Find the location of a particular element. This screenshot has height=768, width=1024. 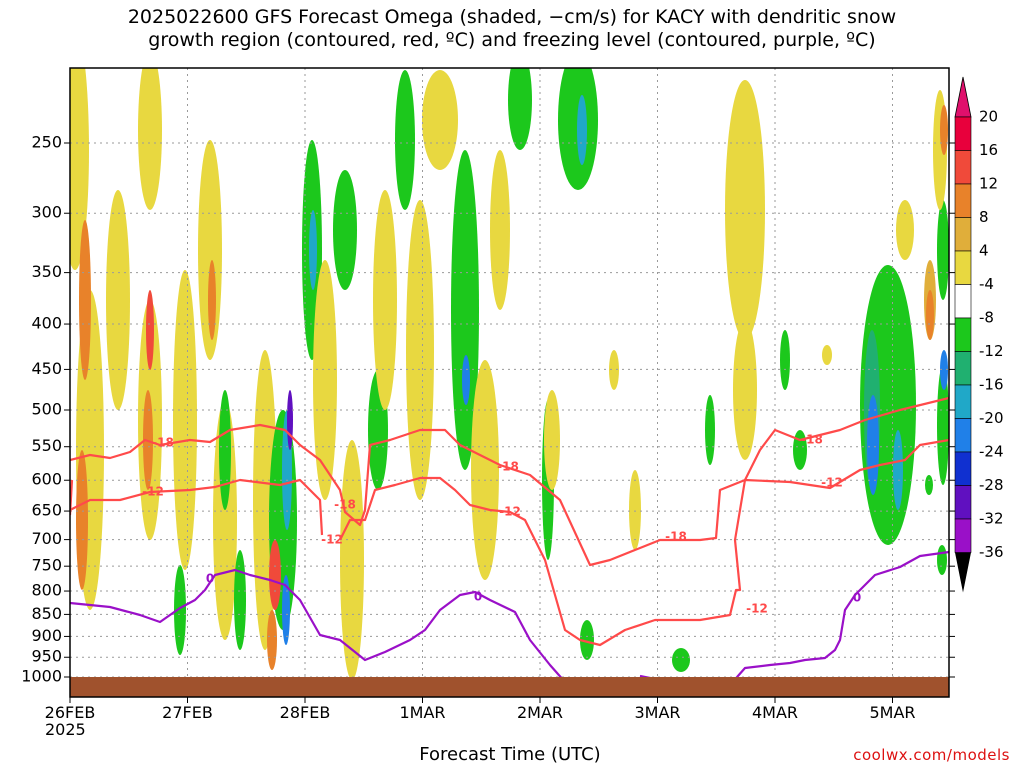

colorbar-top-arrow is located at coordinates (963, 97).